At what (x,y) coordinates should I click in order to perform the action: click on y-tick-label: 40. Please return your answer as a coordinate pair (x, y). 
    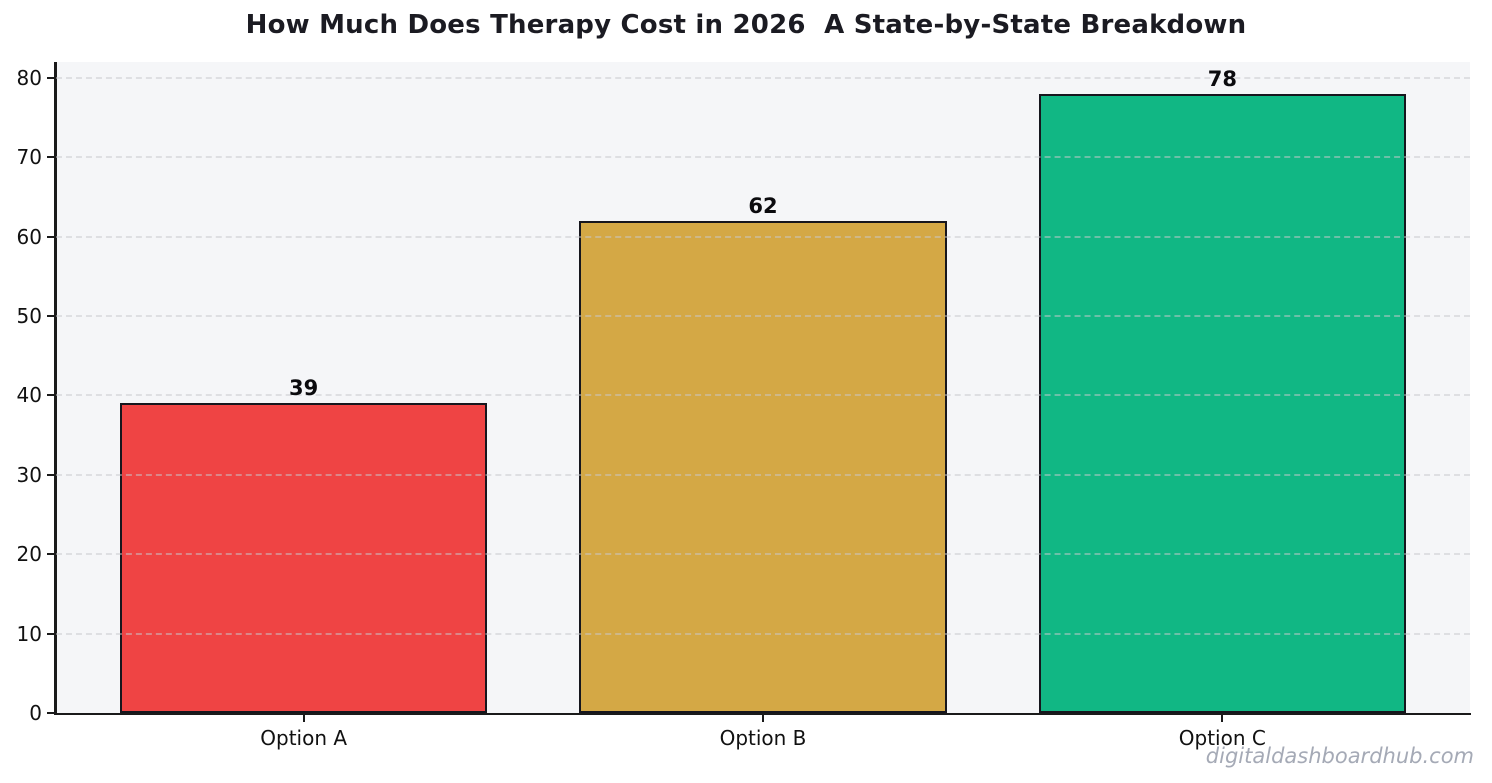
    Looking at the image, I should click on (29, 395).